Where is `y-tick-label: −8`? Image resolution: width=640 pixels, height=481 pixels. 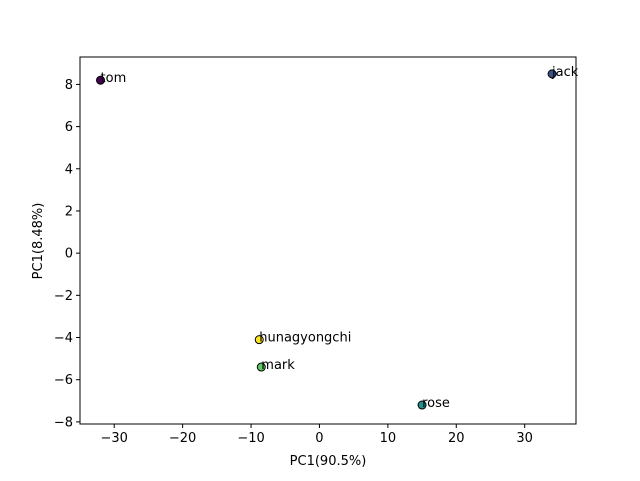
y-tick-label: −8 is located at coordinates (63, 422).